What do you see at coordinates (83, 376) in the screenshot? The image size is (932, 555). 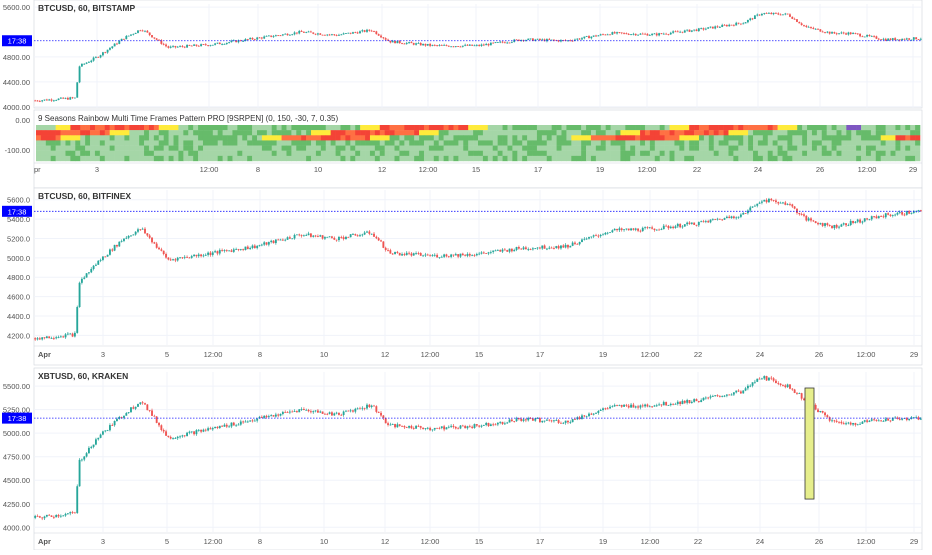 I see `pane-title: XBTUSD, 60, KRAKEN` at bounding box center [83, 376].